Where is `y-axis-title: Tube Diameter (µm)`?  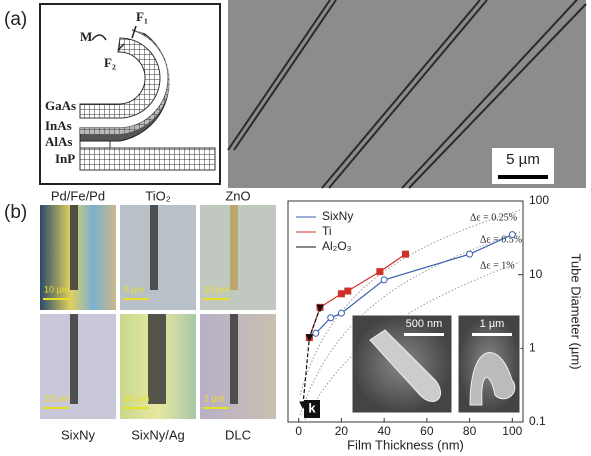
y-axis-title: Tube Diameter (µm) is located at coordinates (576, 311).